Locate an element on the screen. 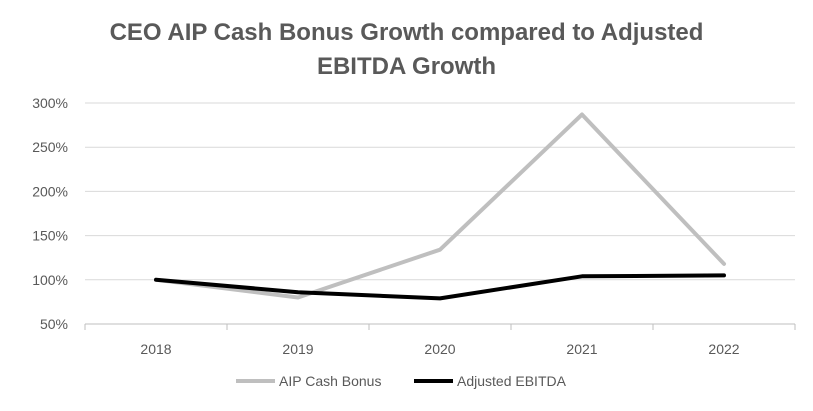 This screenshot has height=411, width=813. series-line-adjusted-ebitda is located at coordinates (440, 287).